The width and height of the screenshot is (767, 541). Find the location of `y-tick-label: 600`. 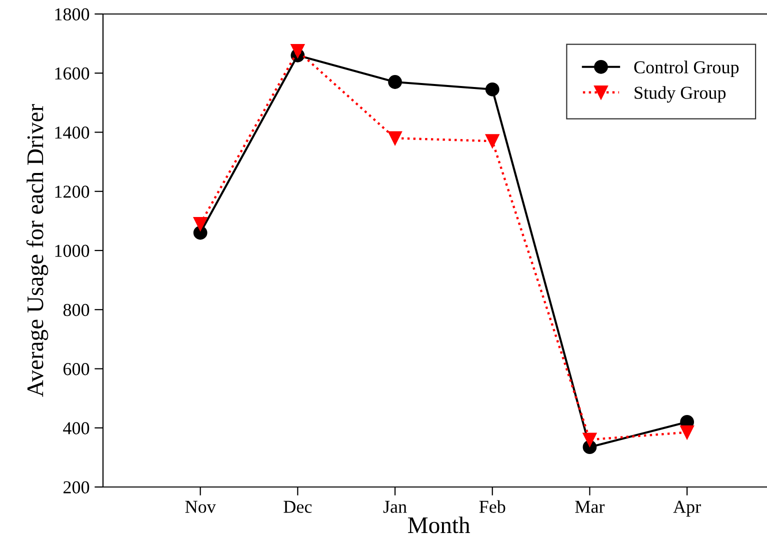

y-tick-label: 600 is located at coordinates (77, 369).